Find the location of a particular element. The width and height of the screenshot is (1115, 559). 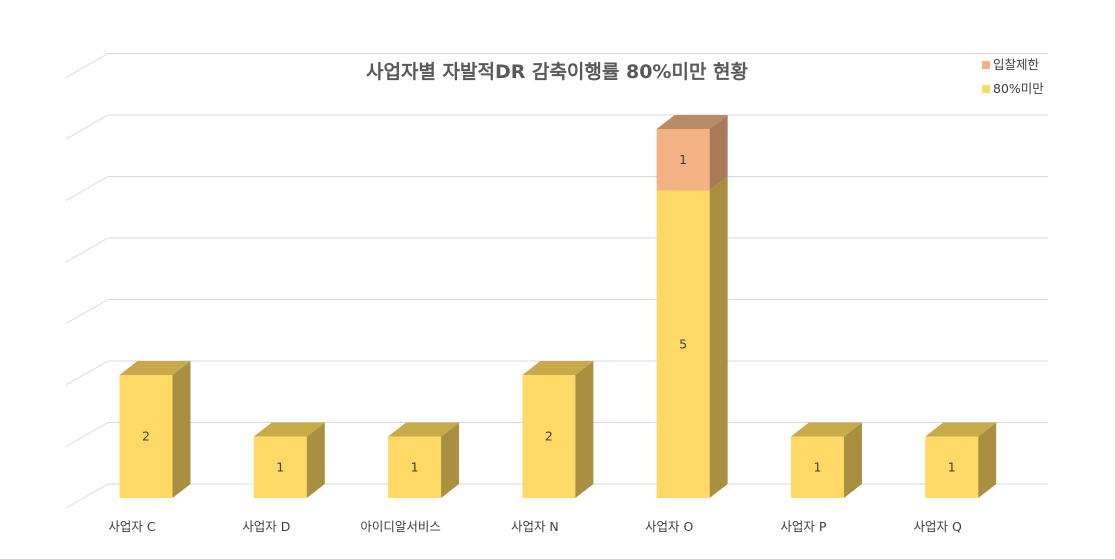

legend-label: 80%미만 is located at coordinates (1018, 88).